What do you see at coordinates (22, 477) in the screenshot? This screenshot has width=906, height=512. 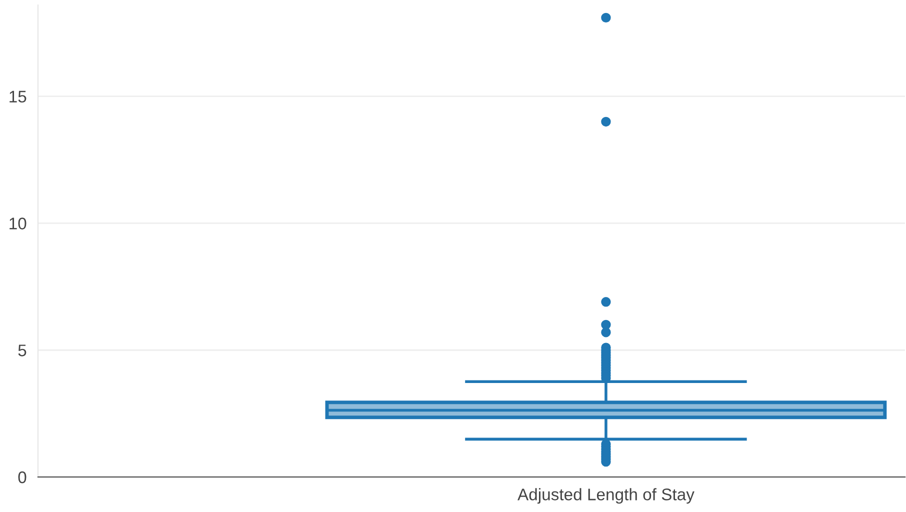 I see `y-tick-label: 0` at bounding box center [22, 477].